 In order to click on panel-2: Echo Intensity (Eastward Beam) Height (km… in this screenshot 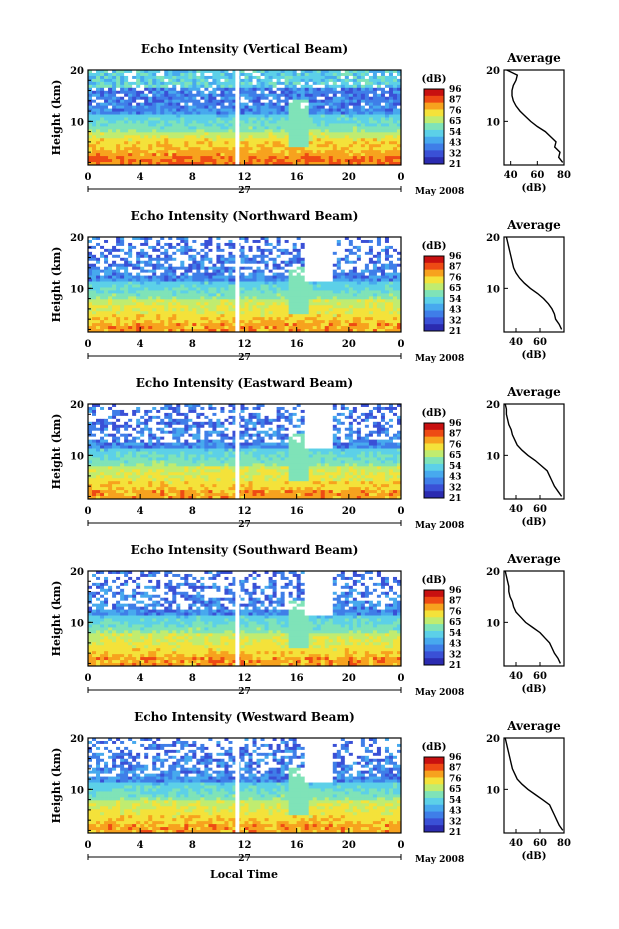, I will do `click(307, 453)`.